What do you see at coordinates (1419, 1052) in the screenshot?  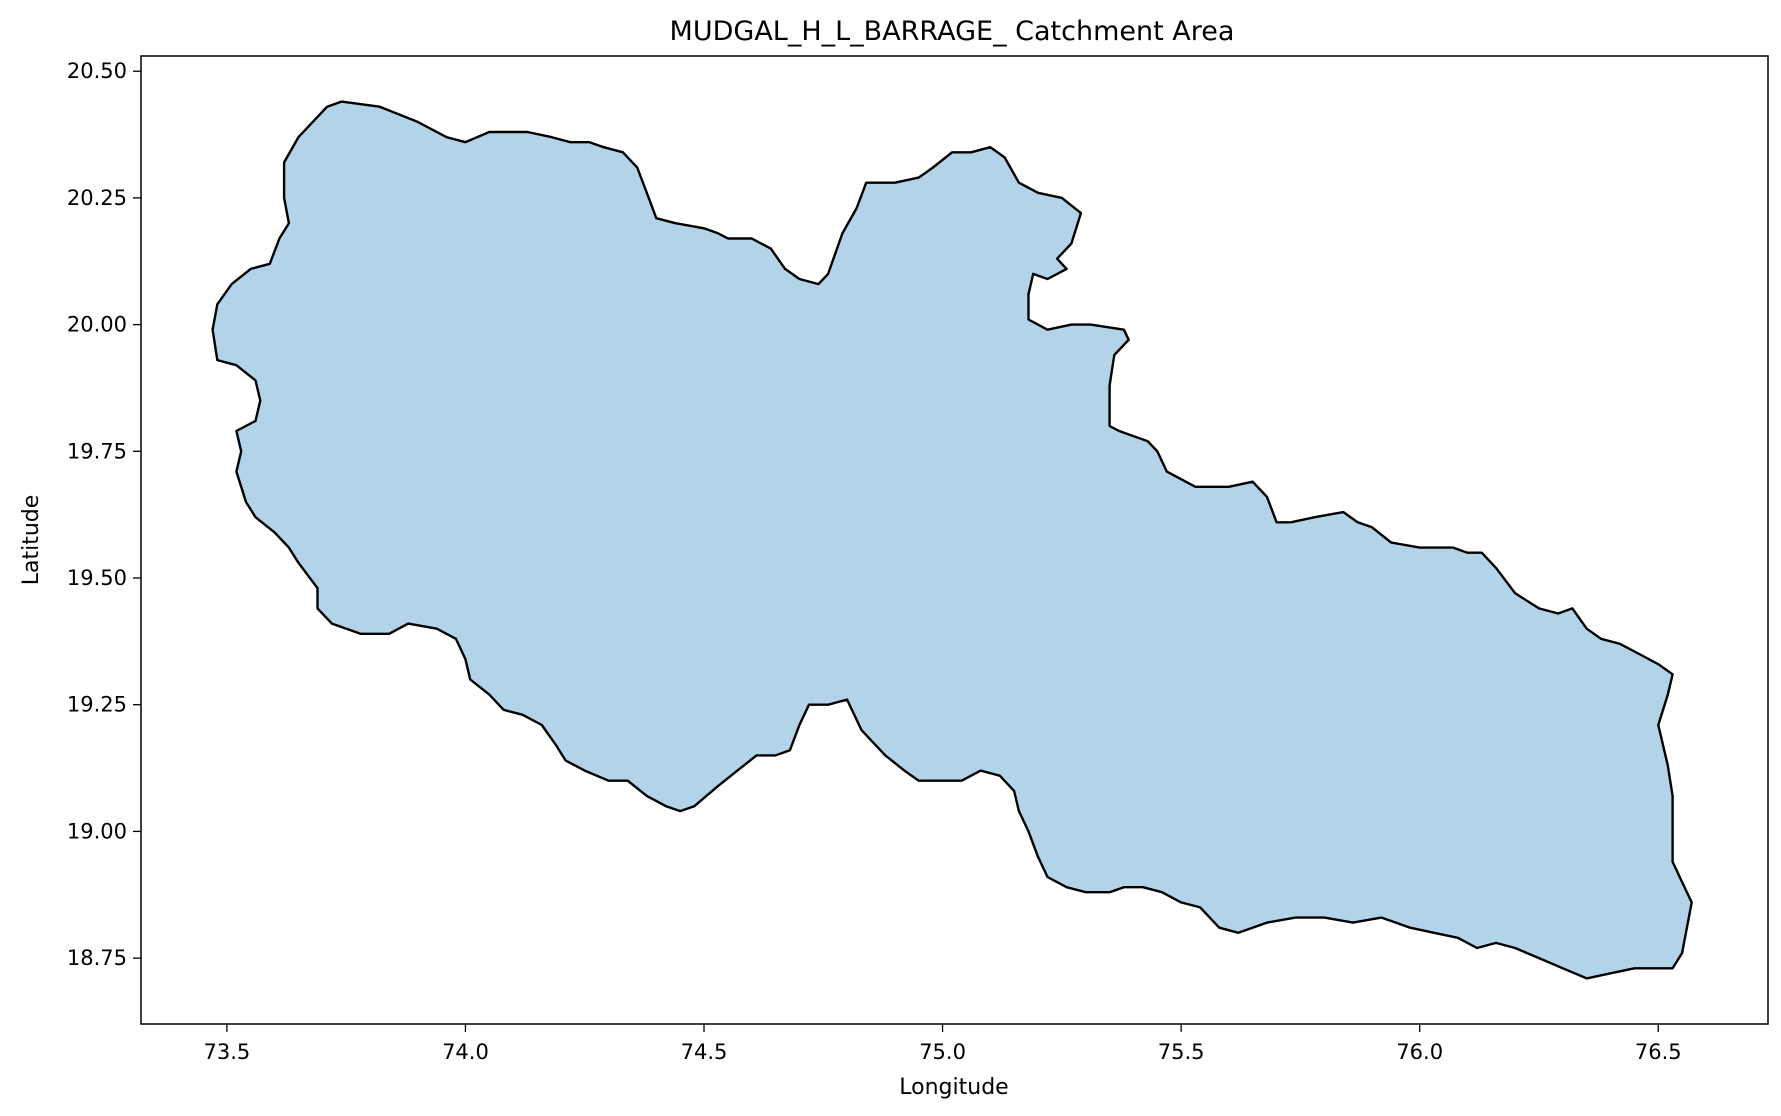 I see `x-tick-label: 76.0` at bounding box center [1419, 1052].